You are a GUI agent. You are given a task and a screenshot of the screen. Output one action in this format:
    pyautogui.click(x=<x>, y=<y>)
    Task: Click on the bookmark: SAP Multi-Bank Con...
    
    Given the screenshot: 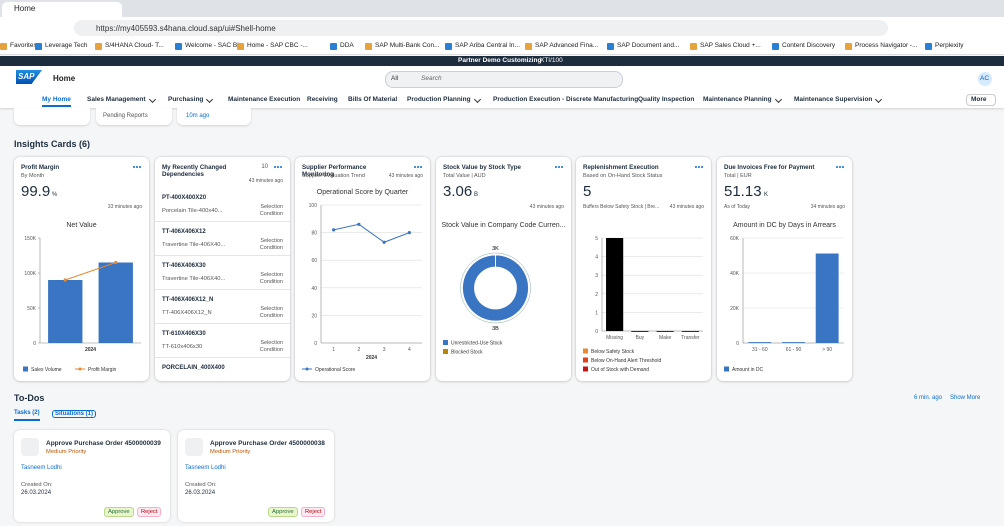 What is the action you would take?
    pyautogui.click(x=407, y=45)
    